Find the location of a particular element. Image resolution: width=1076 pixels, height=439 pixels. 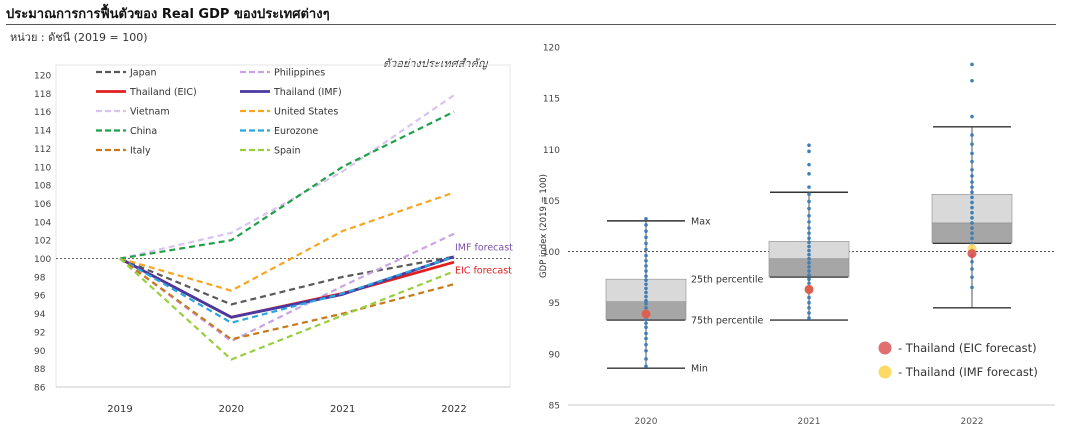

min-annotation: Min is located at coordinates (699, 369).